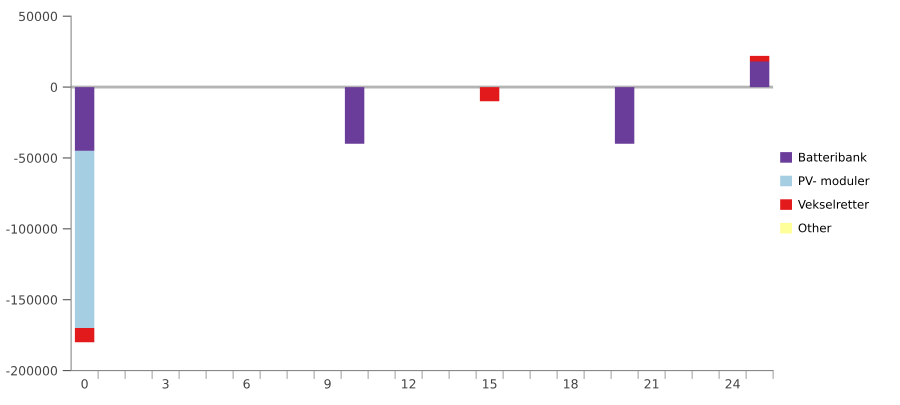 The height and width of the screenshot is (405, 900). Describe the element at coordinates (36, 158) in the screenshot. I see `y-tick-label: -50000` at that location.